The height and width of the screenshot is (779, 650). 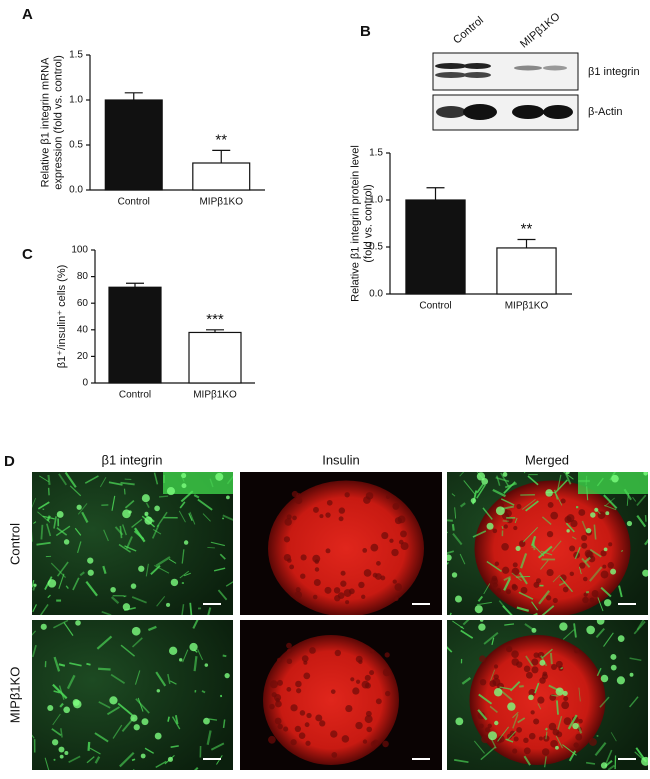 What do you see at coordinates (221, 202) in the screenshot?
I see `x-tick-label: MIPβ1KO` at bounding box center [221, 202].